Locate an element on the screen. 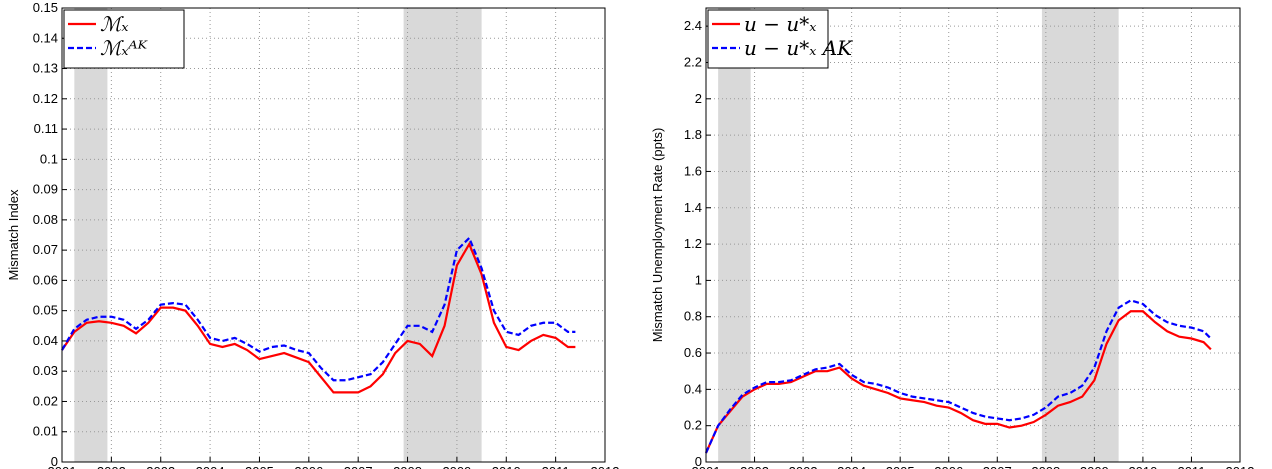  y-tick-label: 0.04 is located at coordinates (45, 340).